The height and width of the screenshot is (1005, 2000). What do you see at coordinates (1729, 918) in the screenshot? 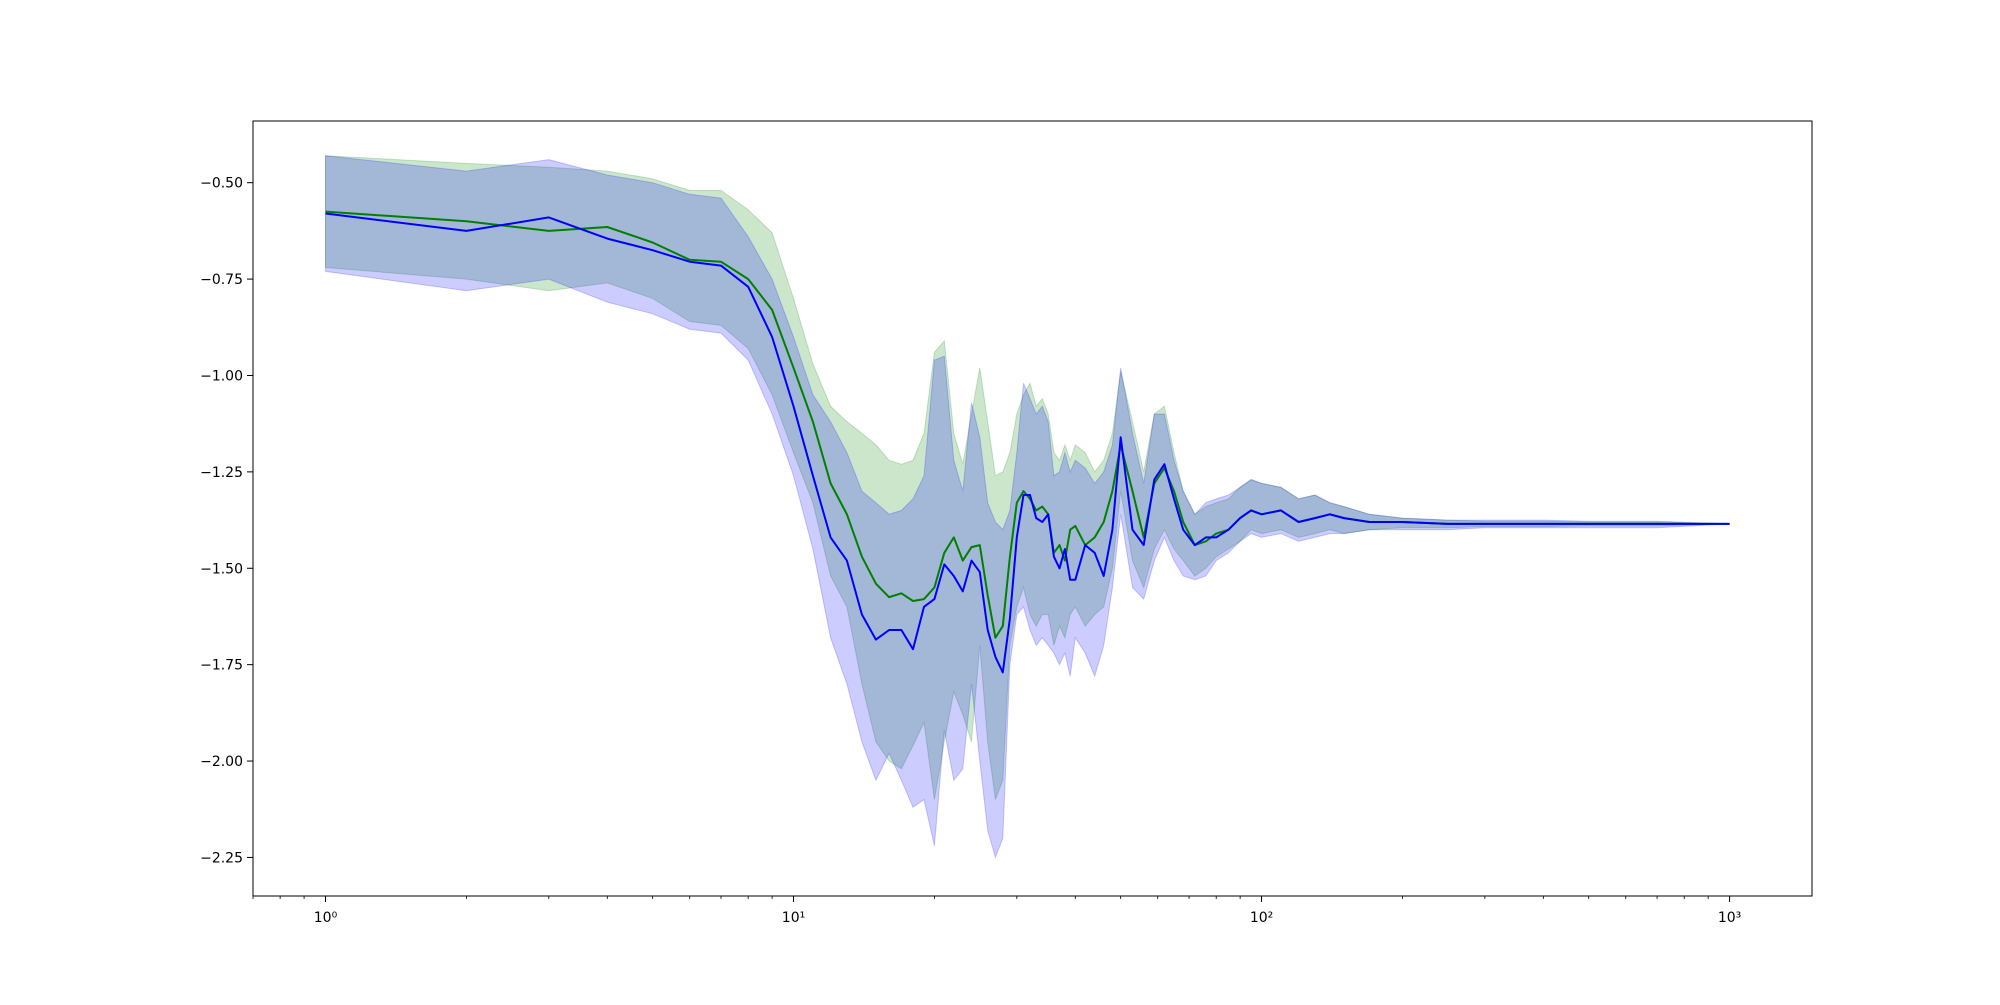
I see `x-tick-label: 10³` at bounding box center [1729, 918].